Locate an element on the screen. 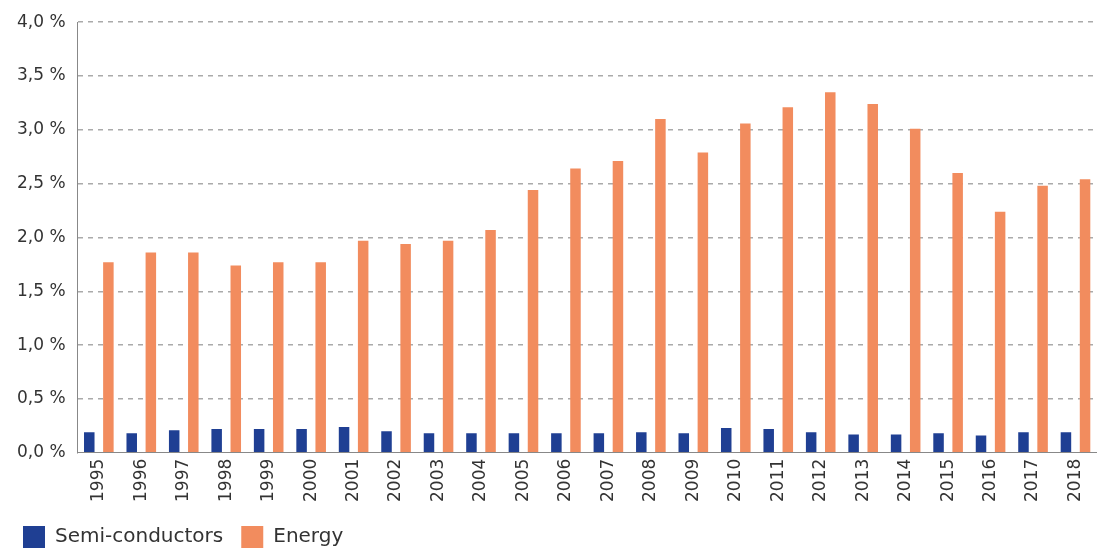 The image size is (1102, 558). y-tick-label: 0,0 % is located at coordinates (41, 451).